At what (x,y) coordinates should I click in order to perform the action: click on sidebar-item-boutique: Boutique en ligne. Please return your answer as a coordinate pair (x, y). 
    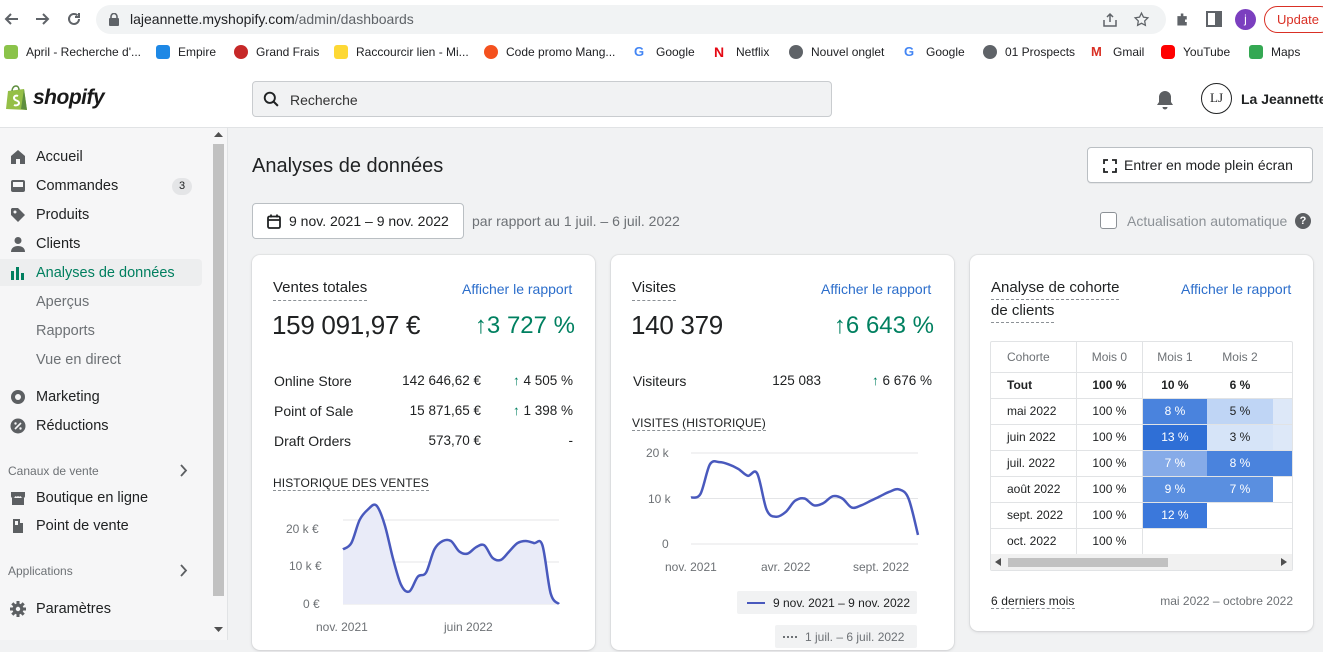
    Looking at the image, I should click on (101, 497).